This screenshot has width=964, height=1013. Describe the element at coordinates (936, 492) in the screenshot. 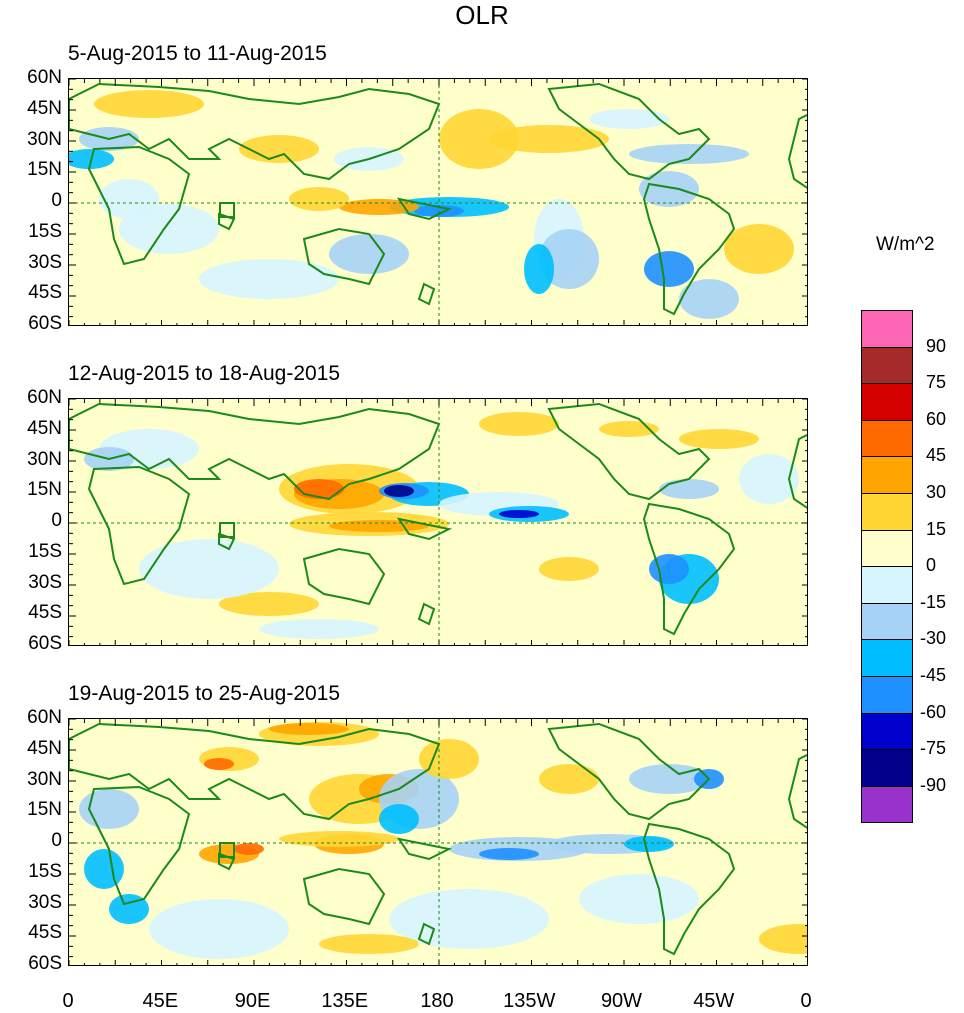

I see `colorbar-level-label: 30` at that location.